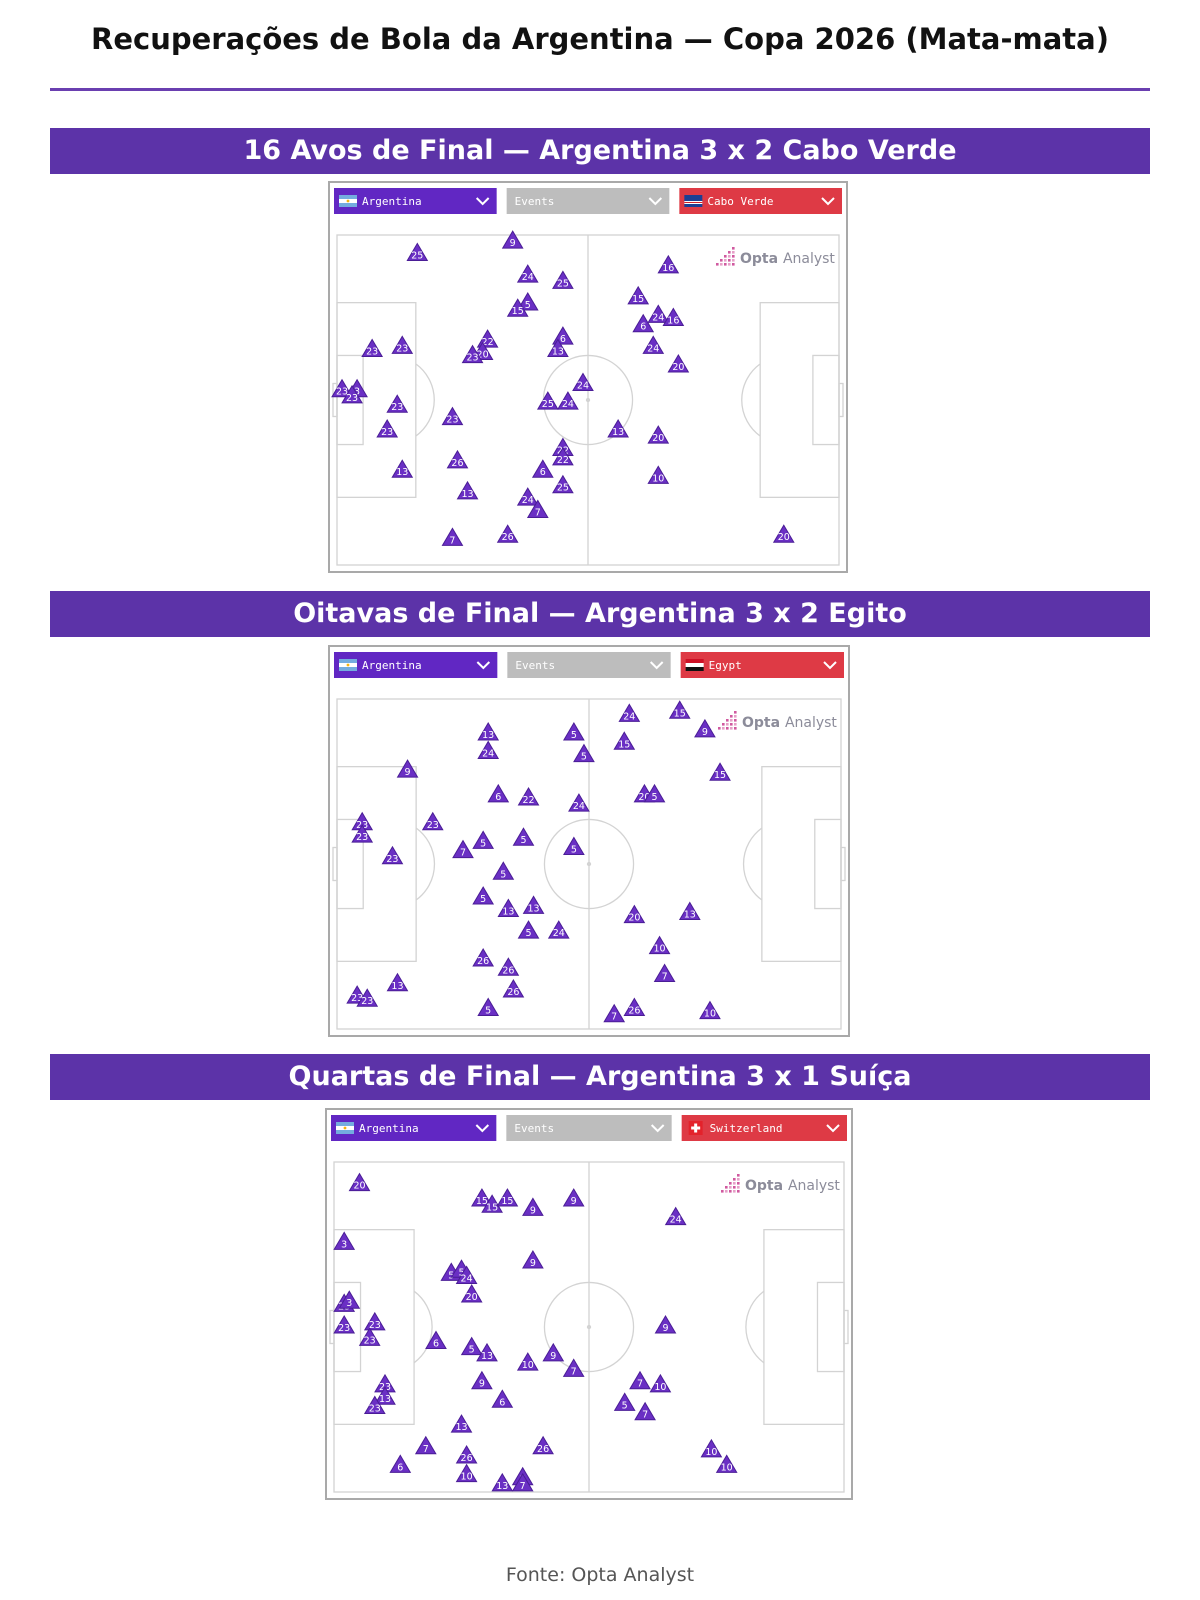 This screenshot has height=1600, width=1200. What do you see at coordinates (349, 1299) in the screenshot?
I see `recovery-marker: 3` at bounding box center [349, 1299].